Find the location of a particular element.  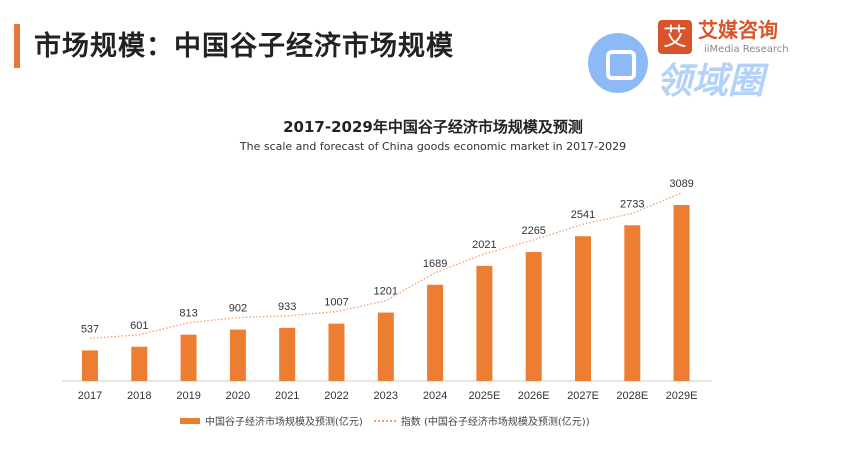

legend-line-swatch is located at coordinates (384, 420).